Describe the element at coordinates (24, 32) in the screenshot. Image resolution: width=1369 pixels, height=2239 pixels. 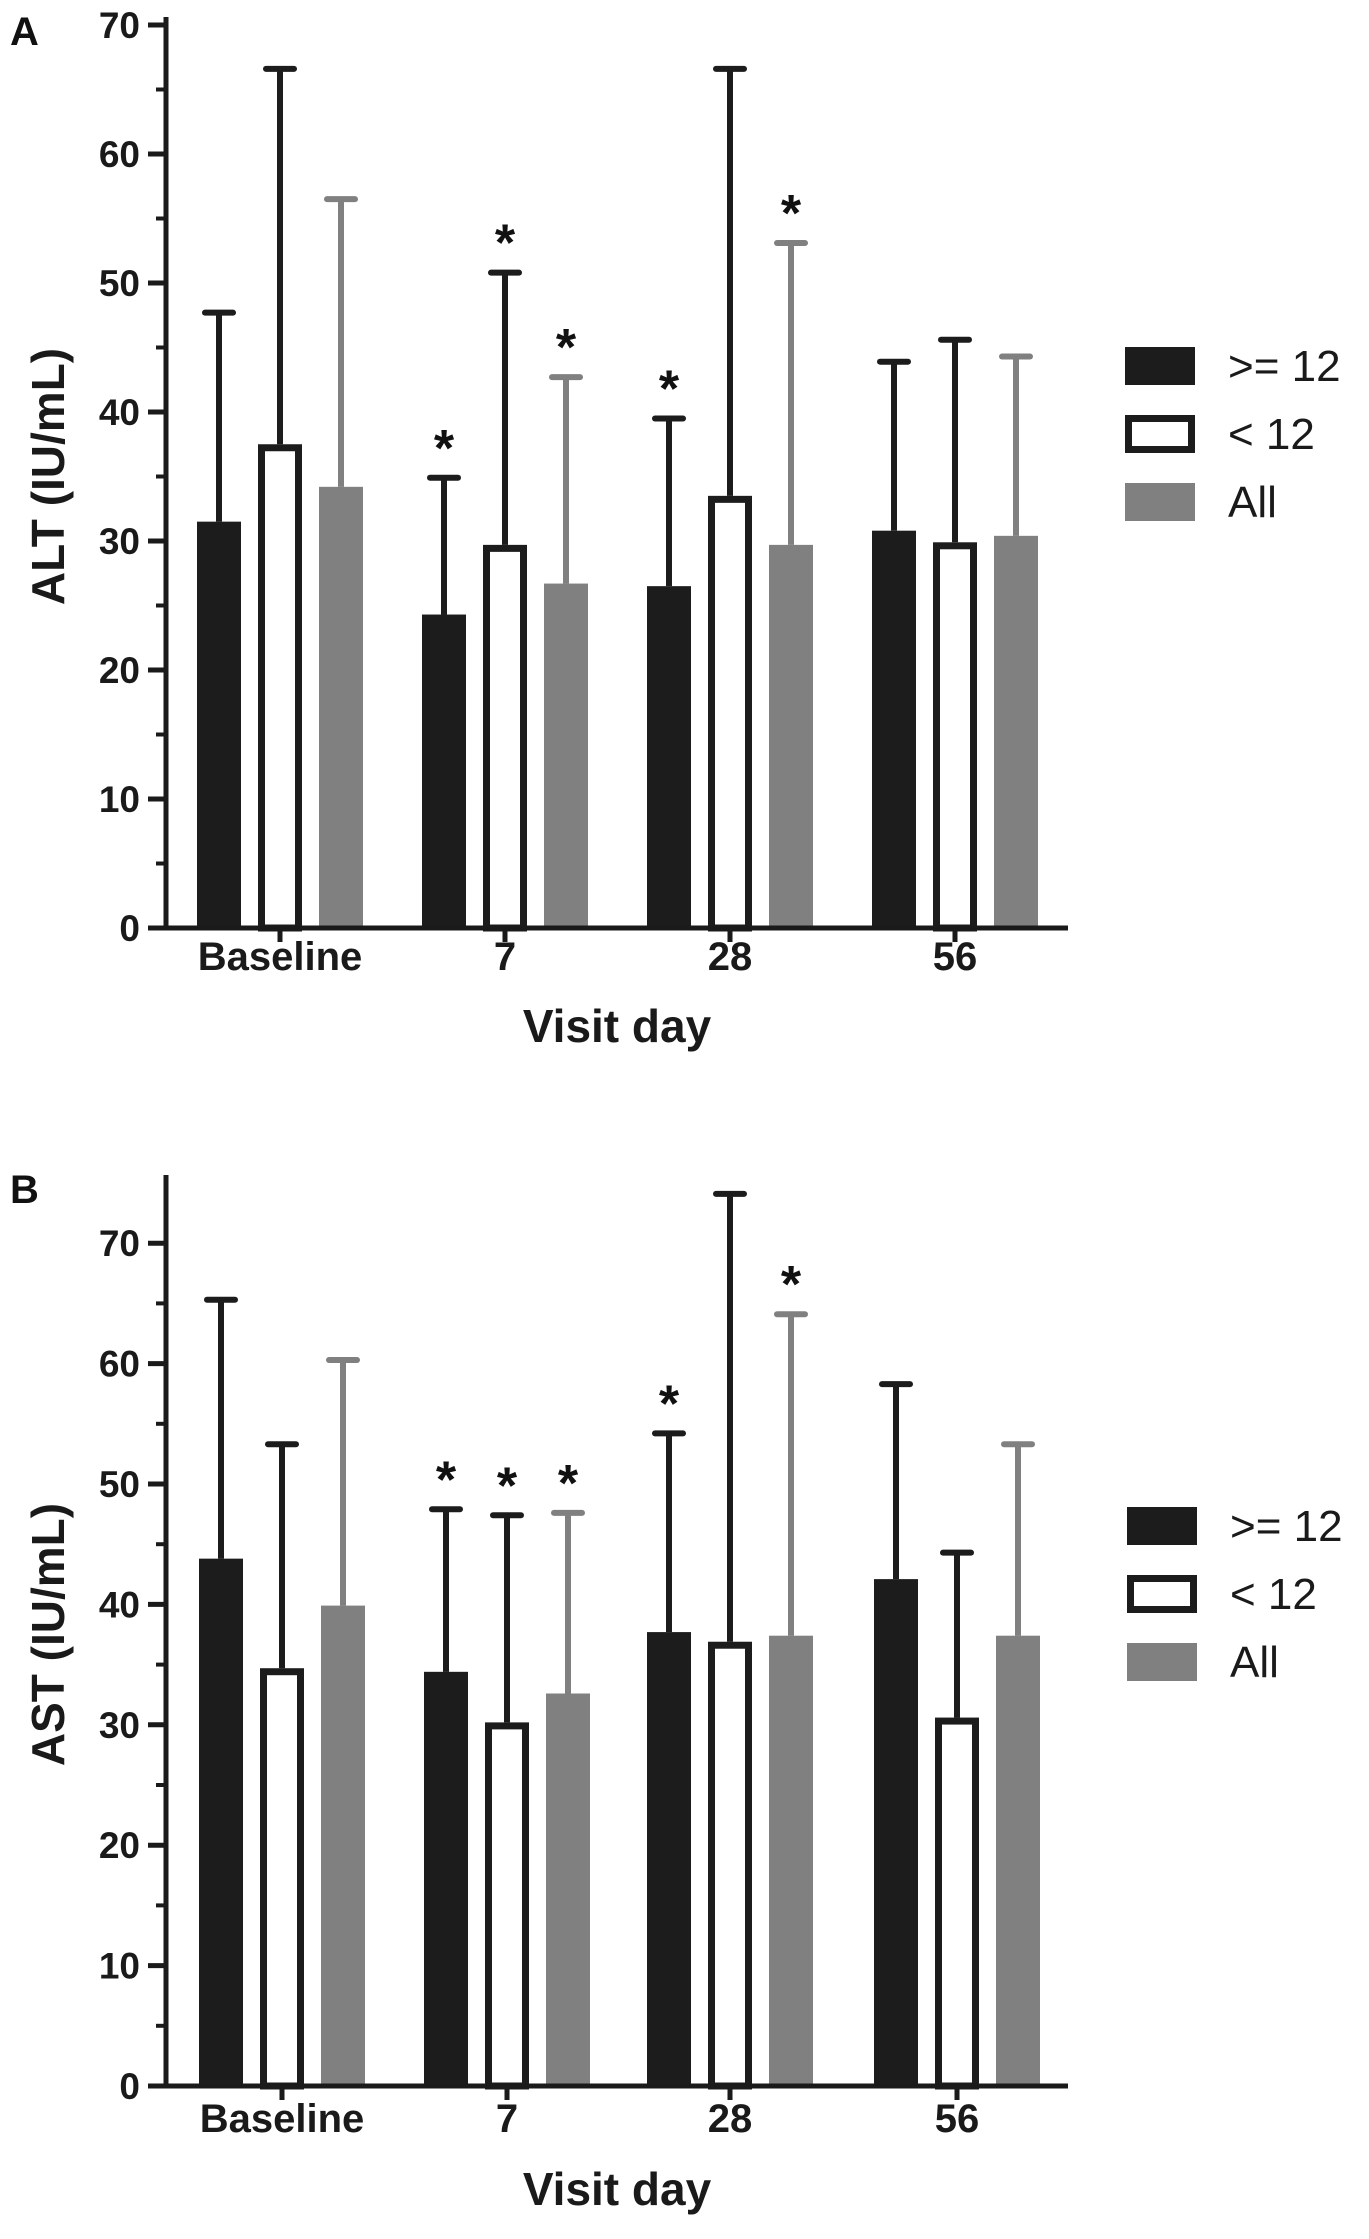
I see `panel-label: A` at that location.